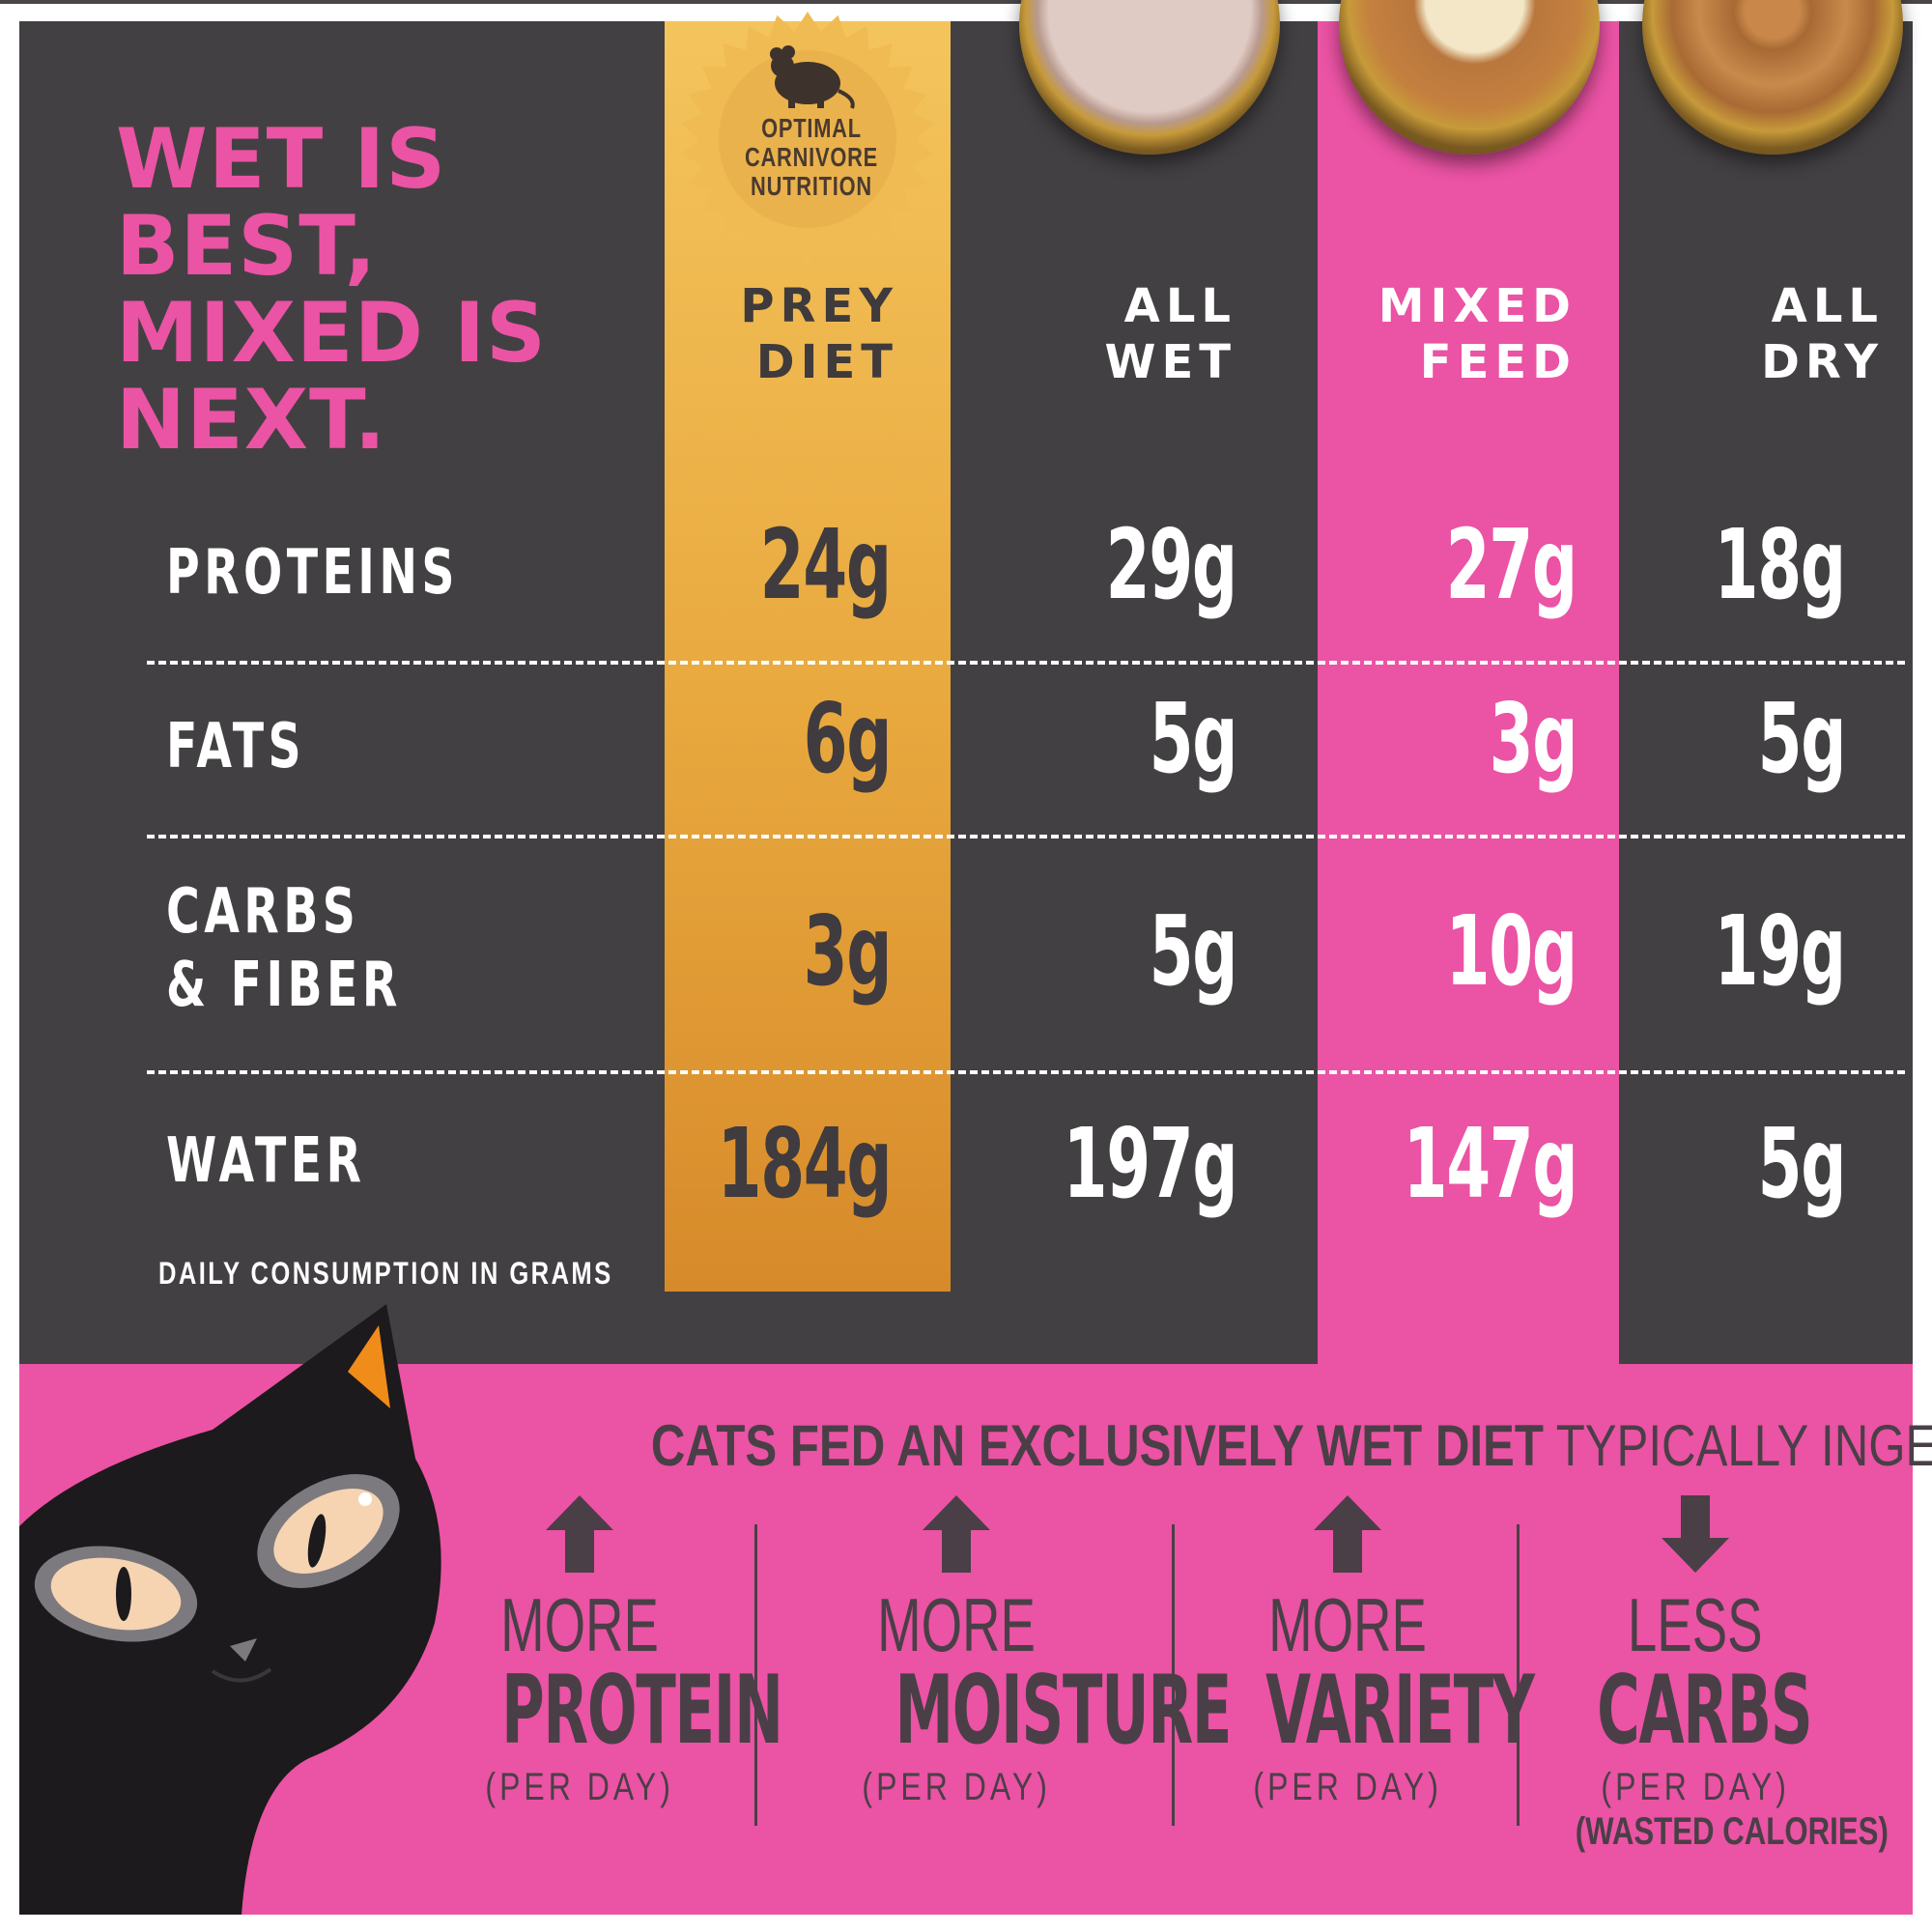 The height and width of the screenshot is (1932, 1932). I want to click on column-header-prey-diet: PREY DIET, so click(763, 334).